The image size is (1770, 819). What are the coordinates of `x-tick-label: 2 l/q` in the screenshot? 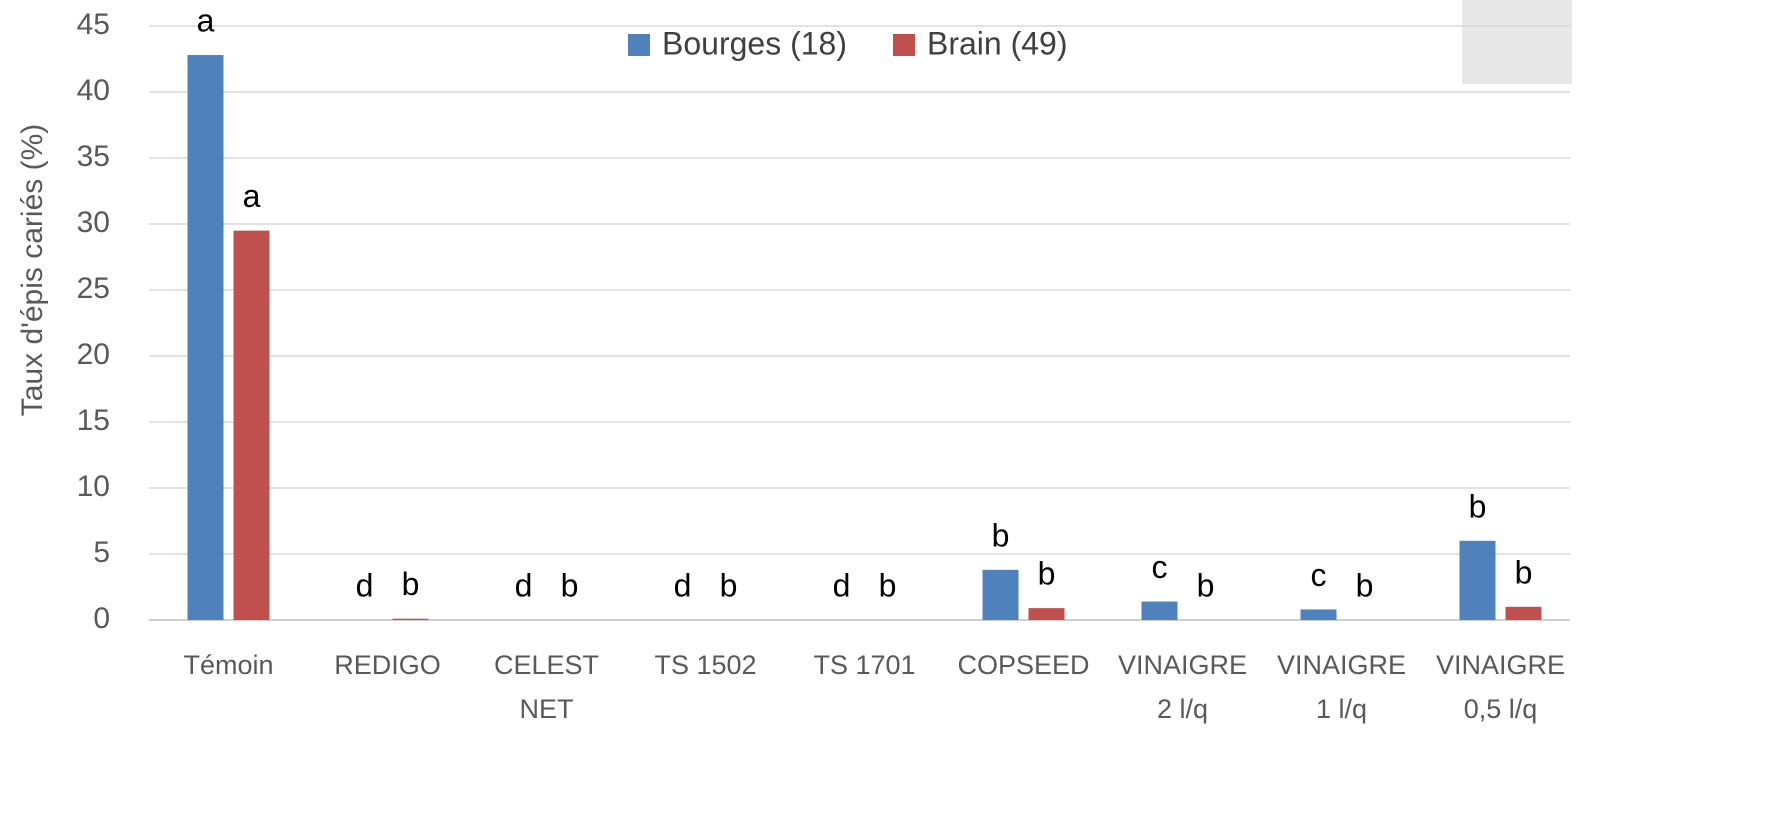 It's located at (1182, 709).